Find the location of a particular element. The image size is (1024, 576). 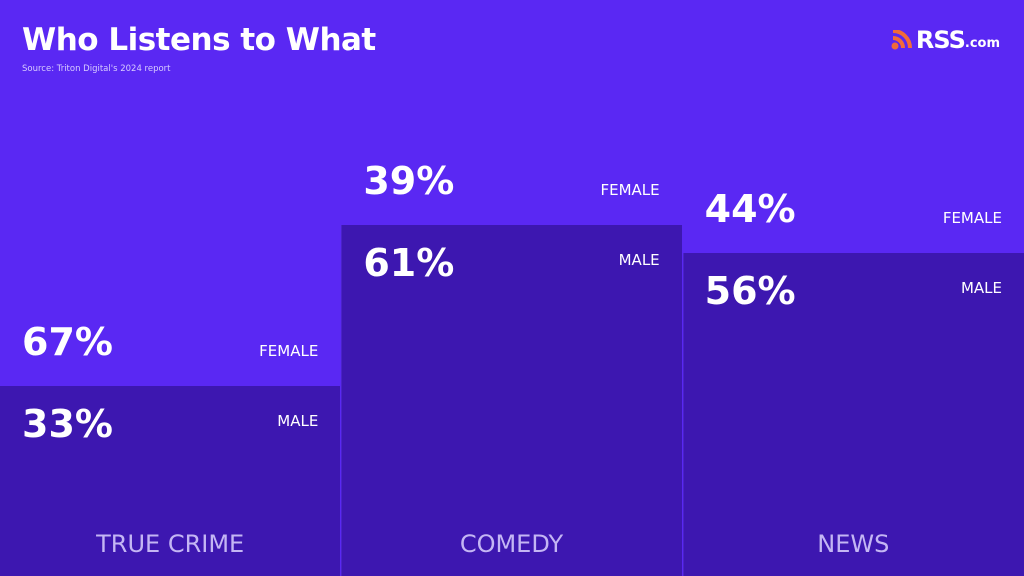

category-label: NEWS is located at coordinates (853, 544).